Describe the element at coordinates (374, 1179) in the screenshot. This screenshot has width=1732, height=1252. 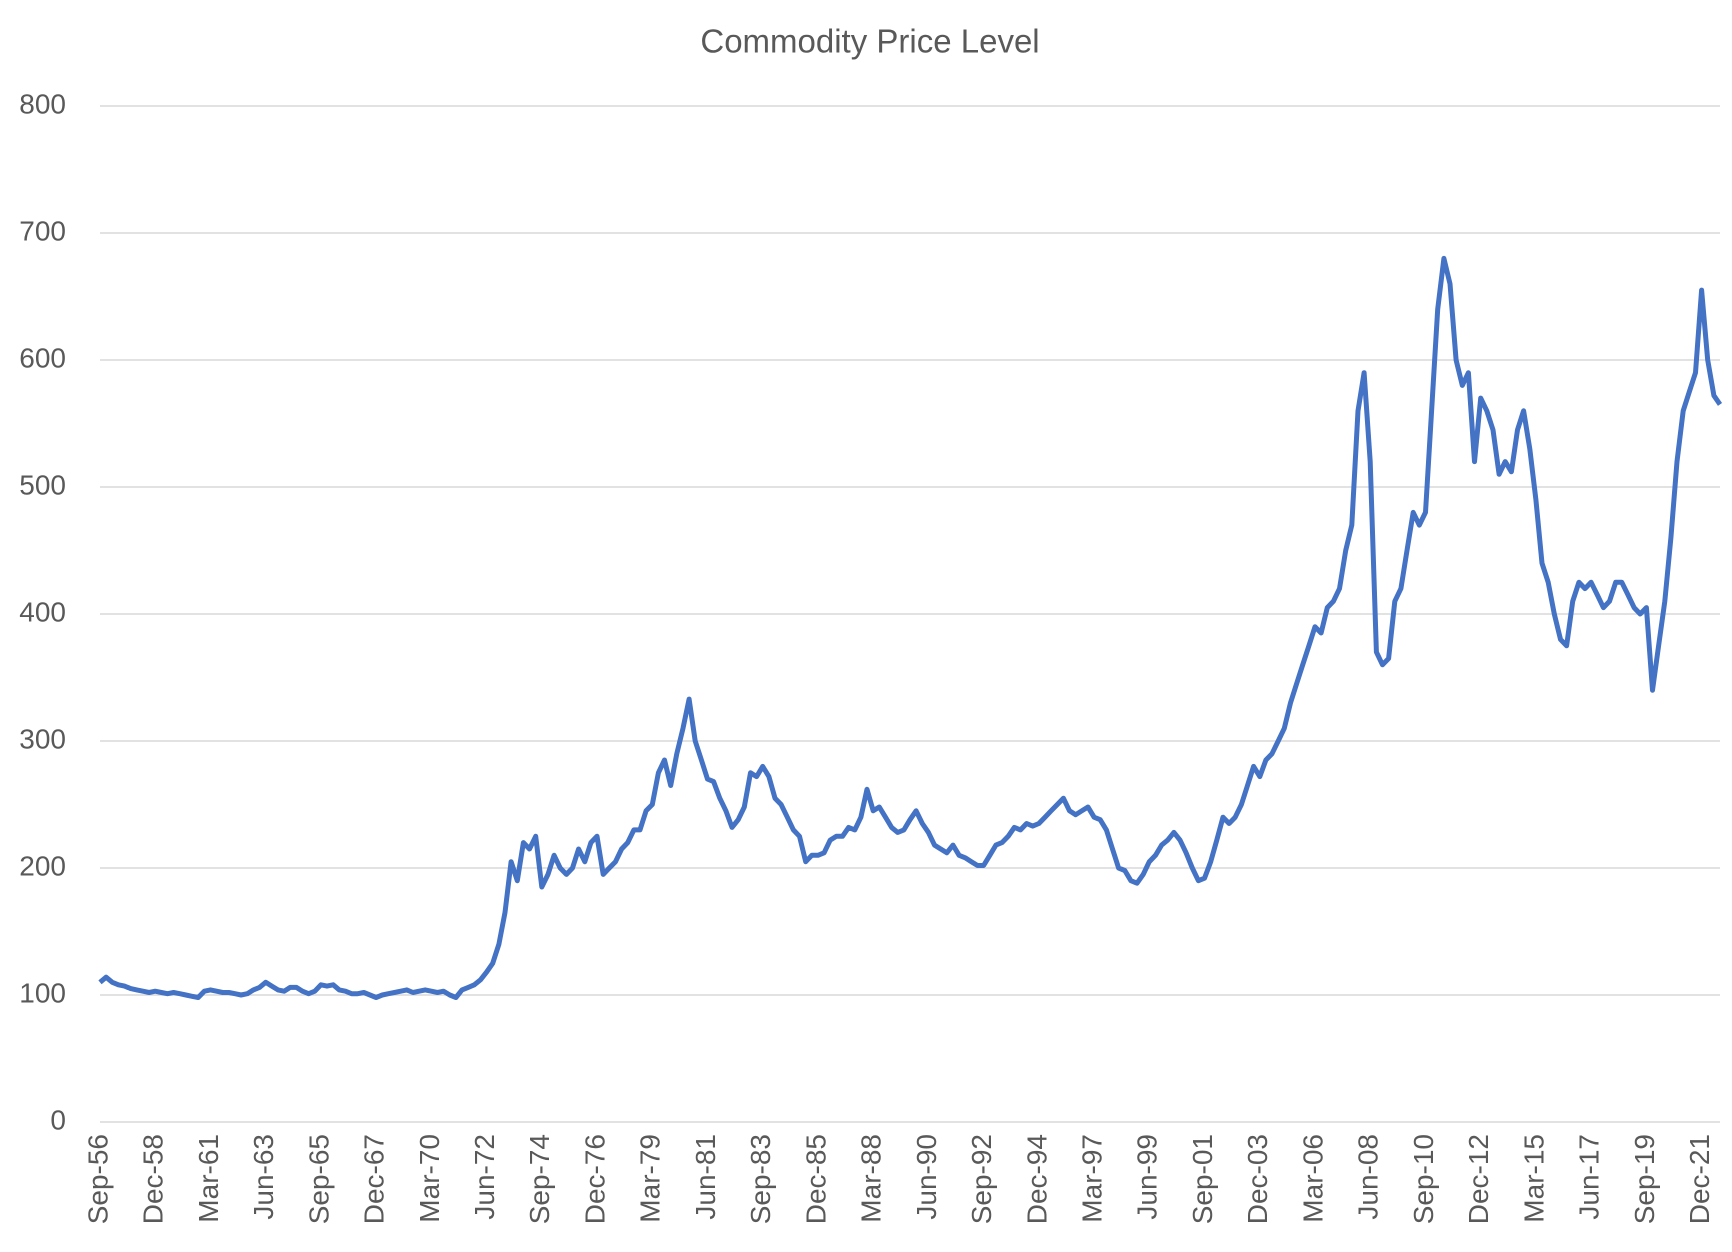
I see `x-tick-label: Dec-67` at that location.